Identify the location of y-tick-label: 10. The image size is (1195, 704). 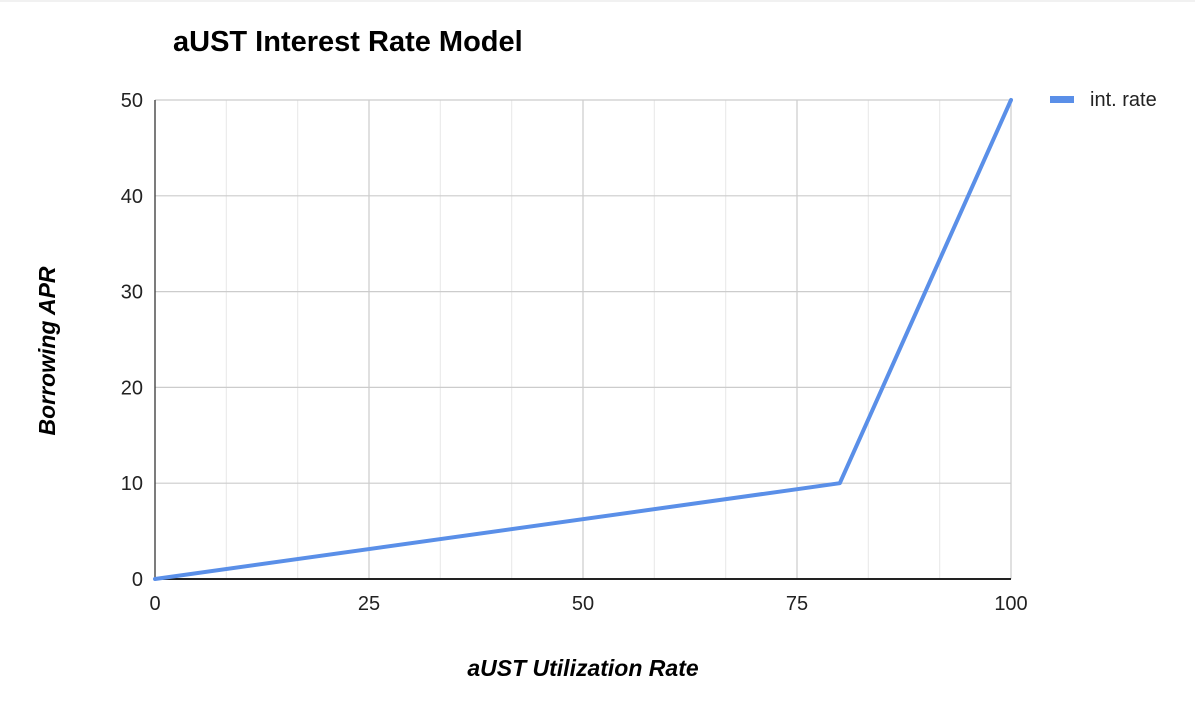
(132, 484).